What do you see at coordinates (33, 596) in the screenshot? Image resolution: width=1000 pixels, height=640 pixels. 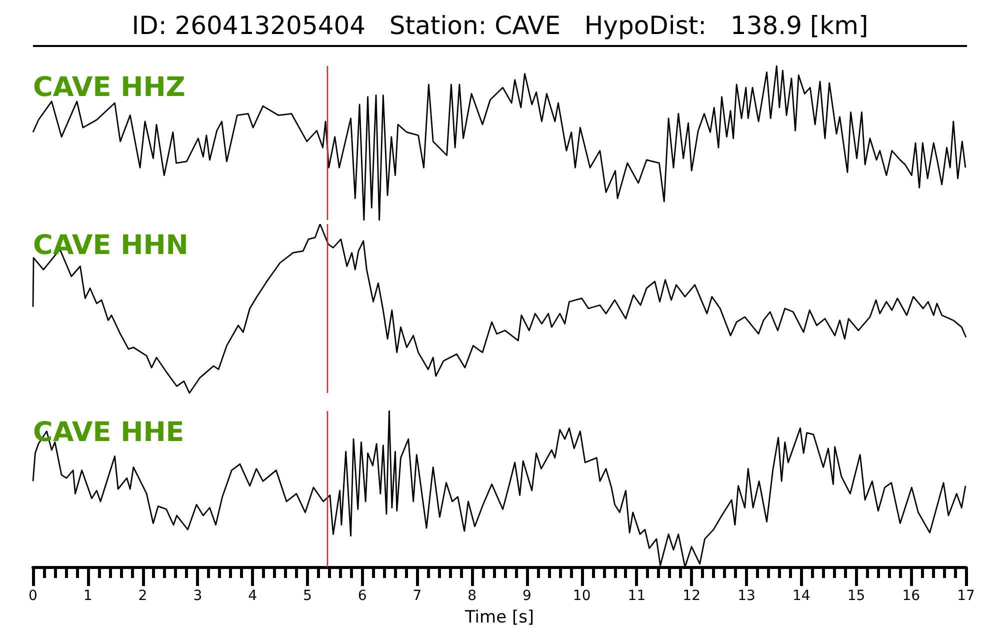 I see `x-tick-label: 0` at bounding box center [33, 596].